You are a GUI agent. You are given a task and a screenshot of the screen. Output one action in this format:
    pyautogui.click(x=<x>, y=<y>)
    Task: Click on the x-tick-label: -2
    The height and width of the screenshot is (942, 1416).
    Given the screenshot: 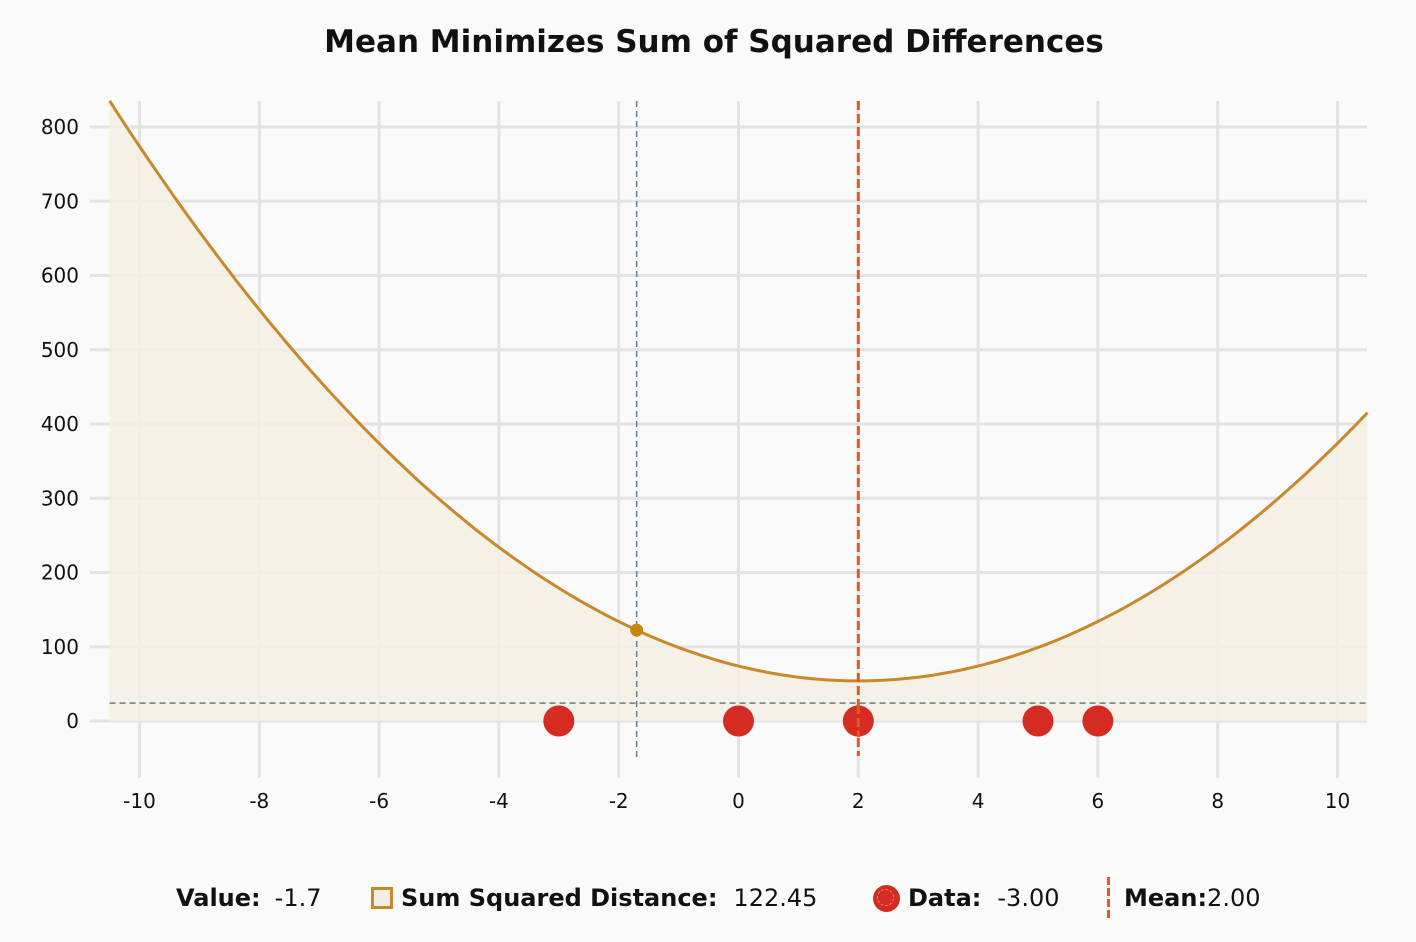 What is the action you would take?
    pyautogui.click(x=619, y=801)
    